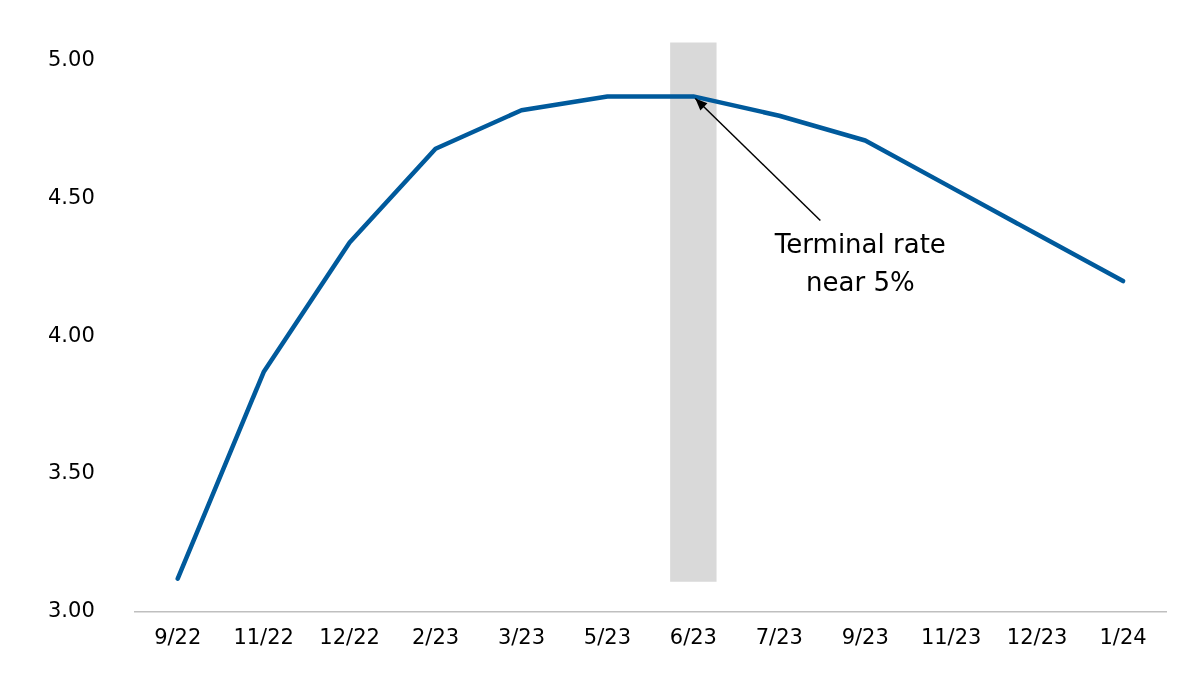  I want to click on x-tick-label: 11/23, so click(951, 636).